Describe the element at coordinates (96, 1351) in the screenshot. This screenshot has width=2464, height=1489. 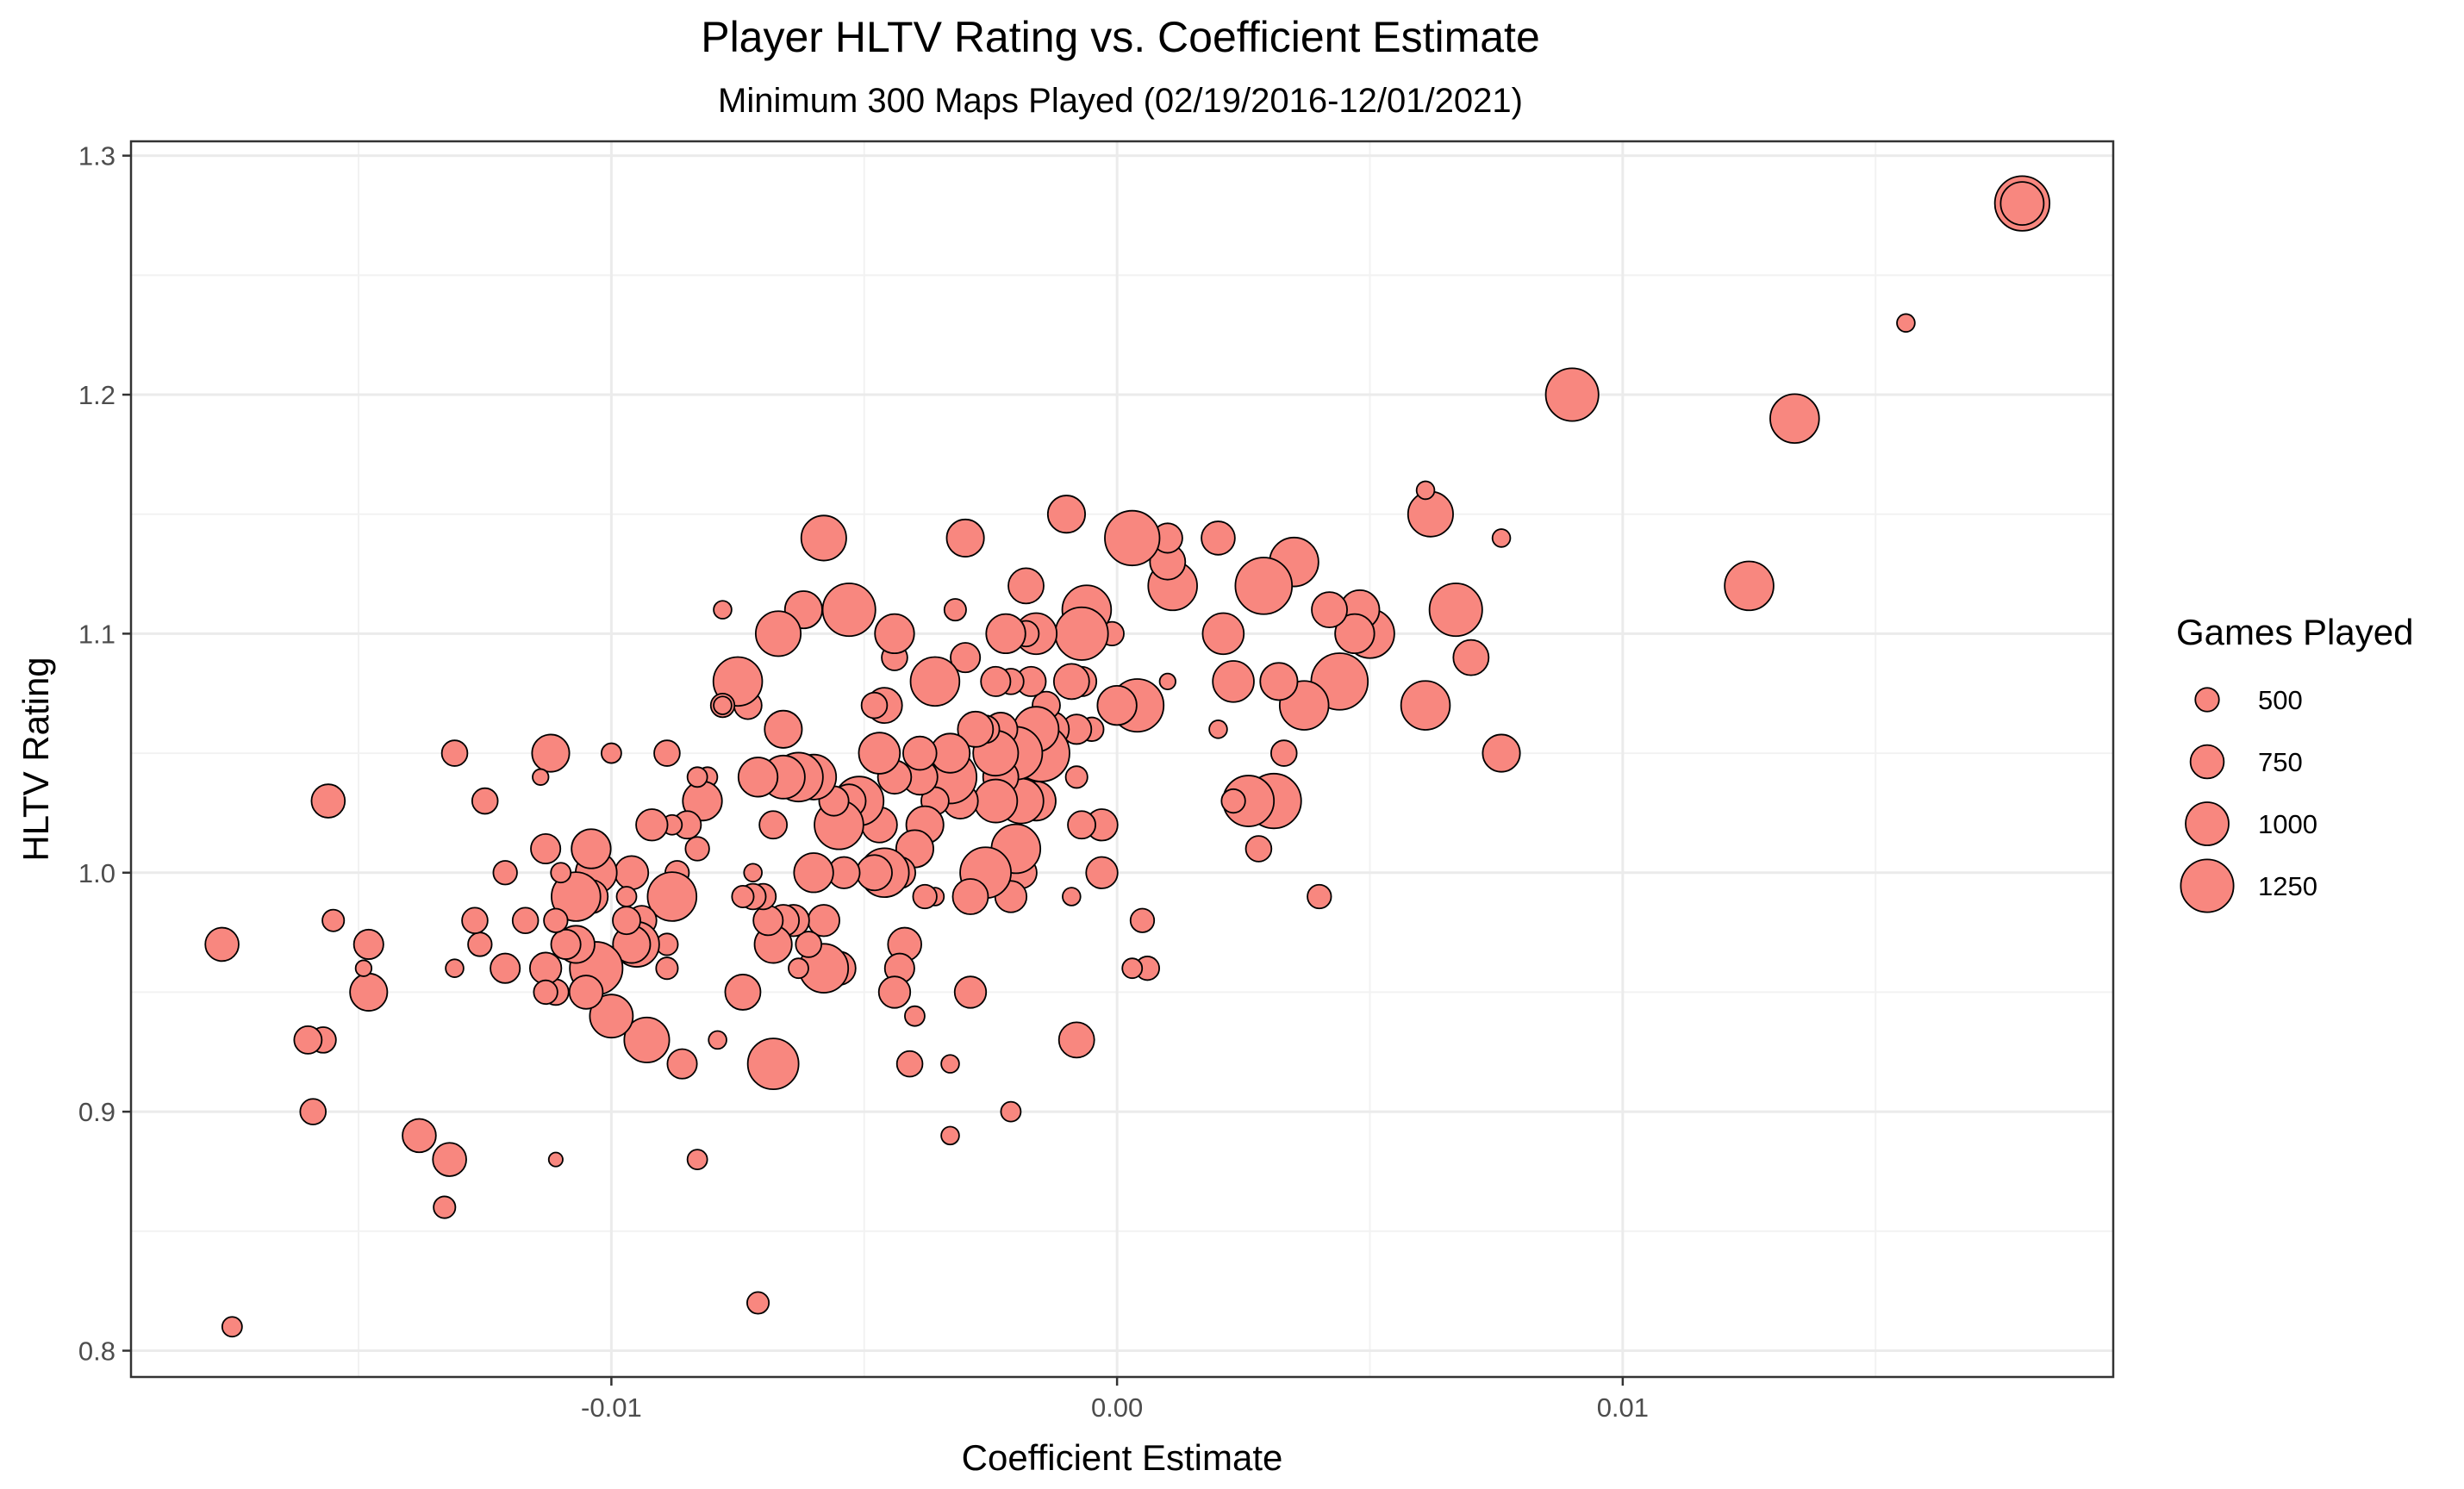
I see `y-tick-label: 0.8` at that location.